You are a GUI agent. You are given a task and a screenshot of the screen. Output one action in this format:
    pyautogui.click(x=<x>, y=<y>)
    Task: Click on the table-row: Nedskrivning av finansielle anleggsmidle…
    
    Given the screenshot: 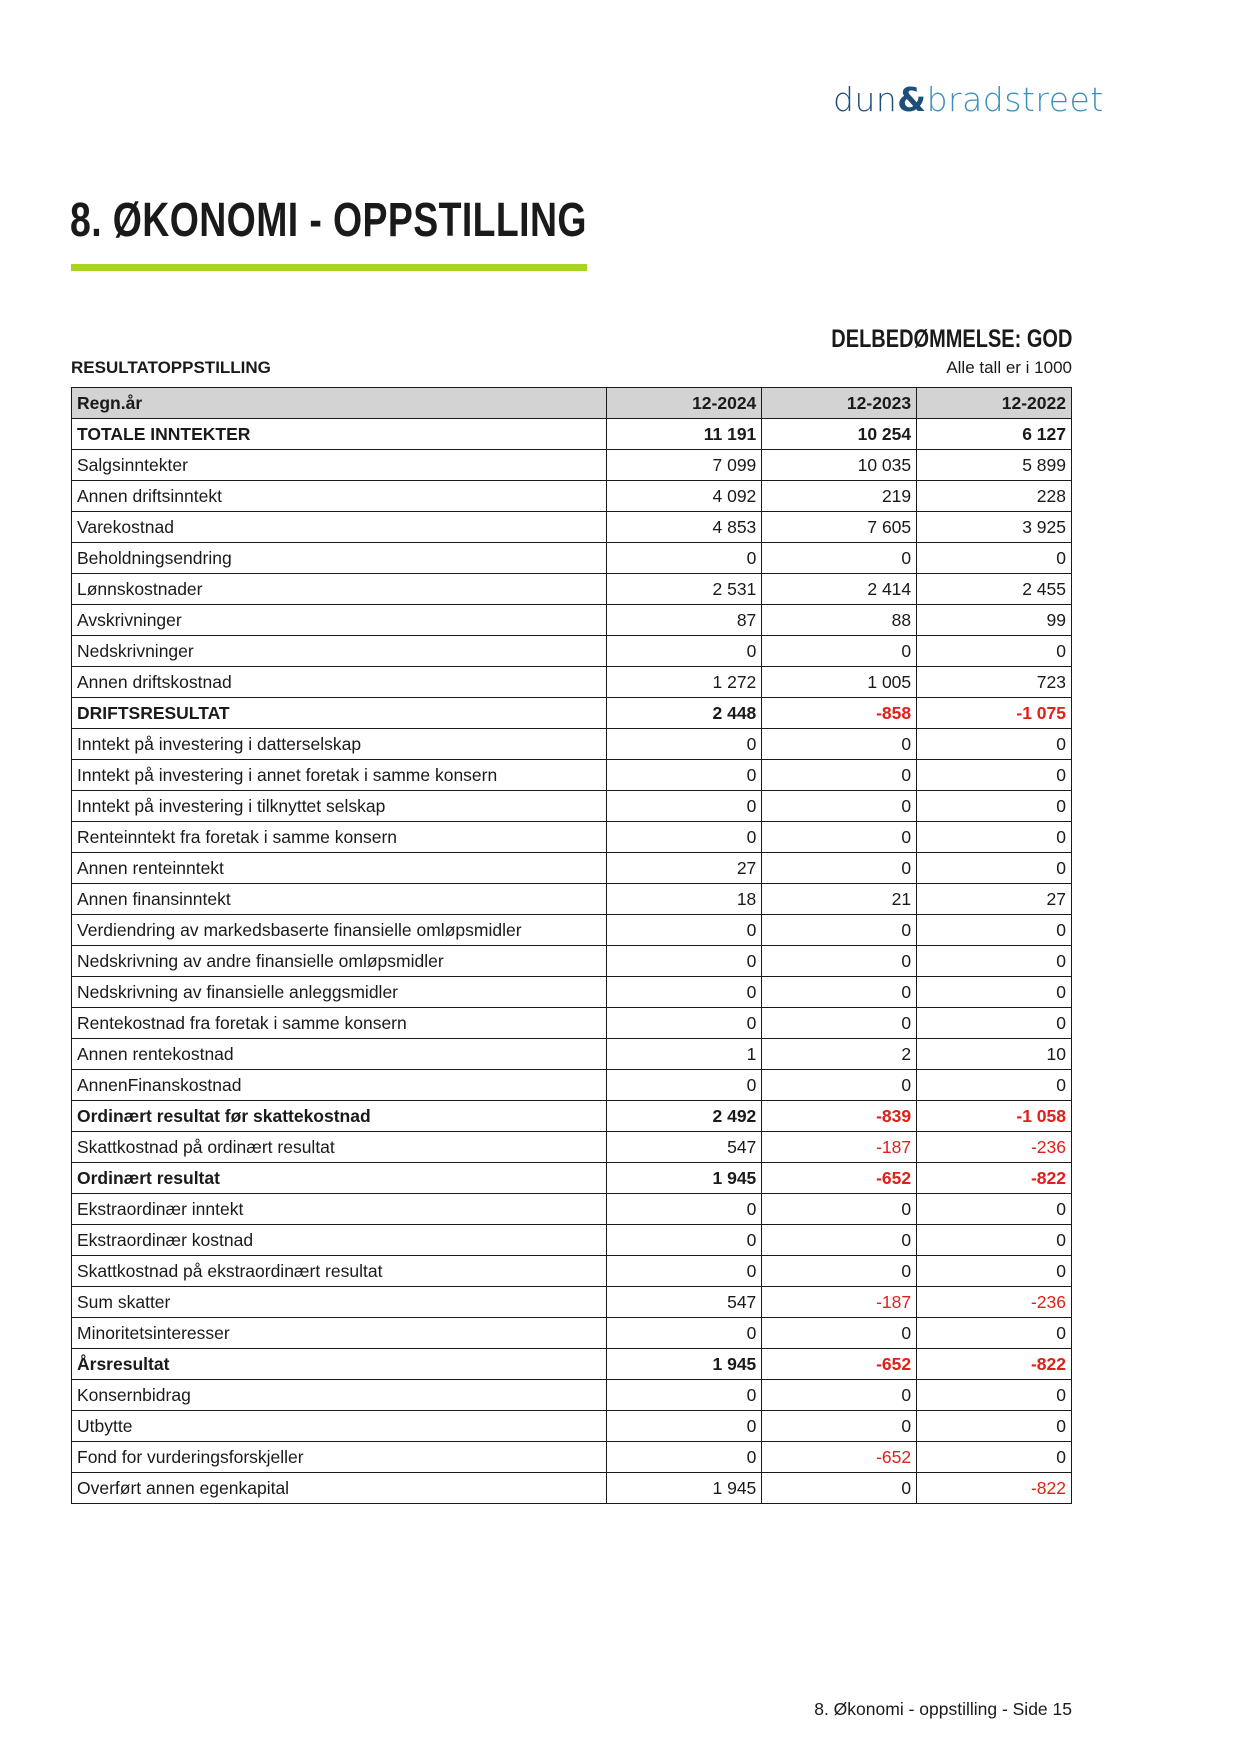 What is the action you would take?
    pyautogui.click(x=571, y=992)
    